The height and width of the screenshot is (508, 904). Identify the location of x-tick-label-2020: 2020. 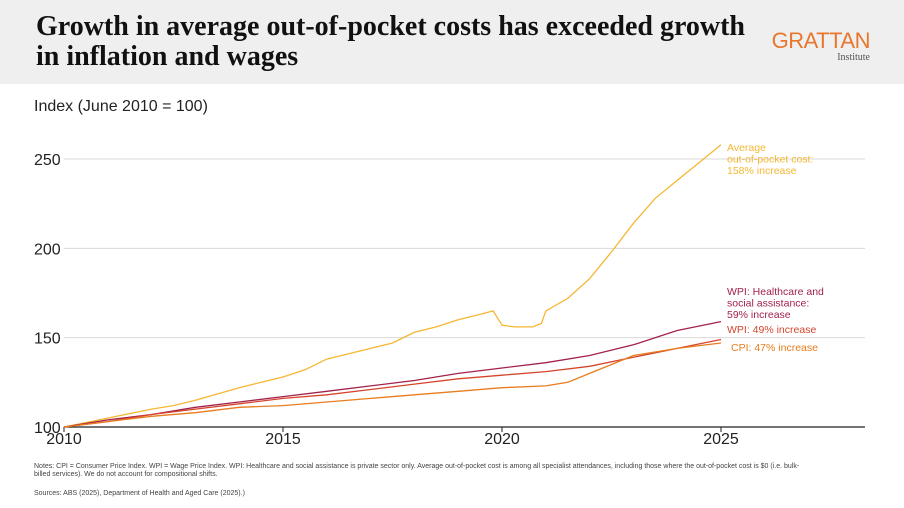
(502, 439).